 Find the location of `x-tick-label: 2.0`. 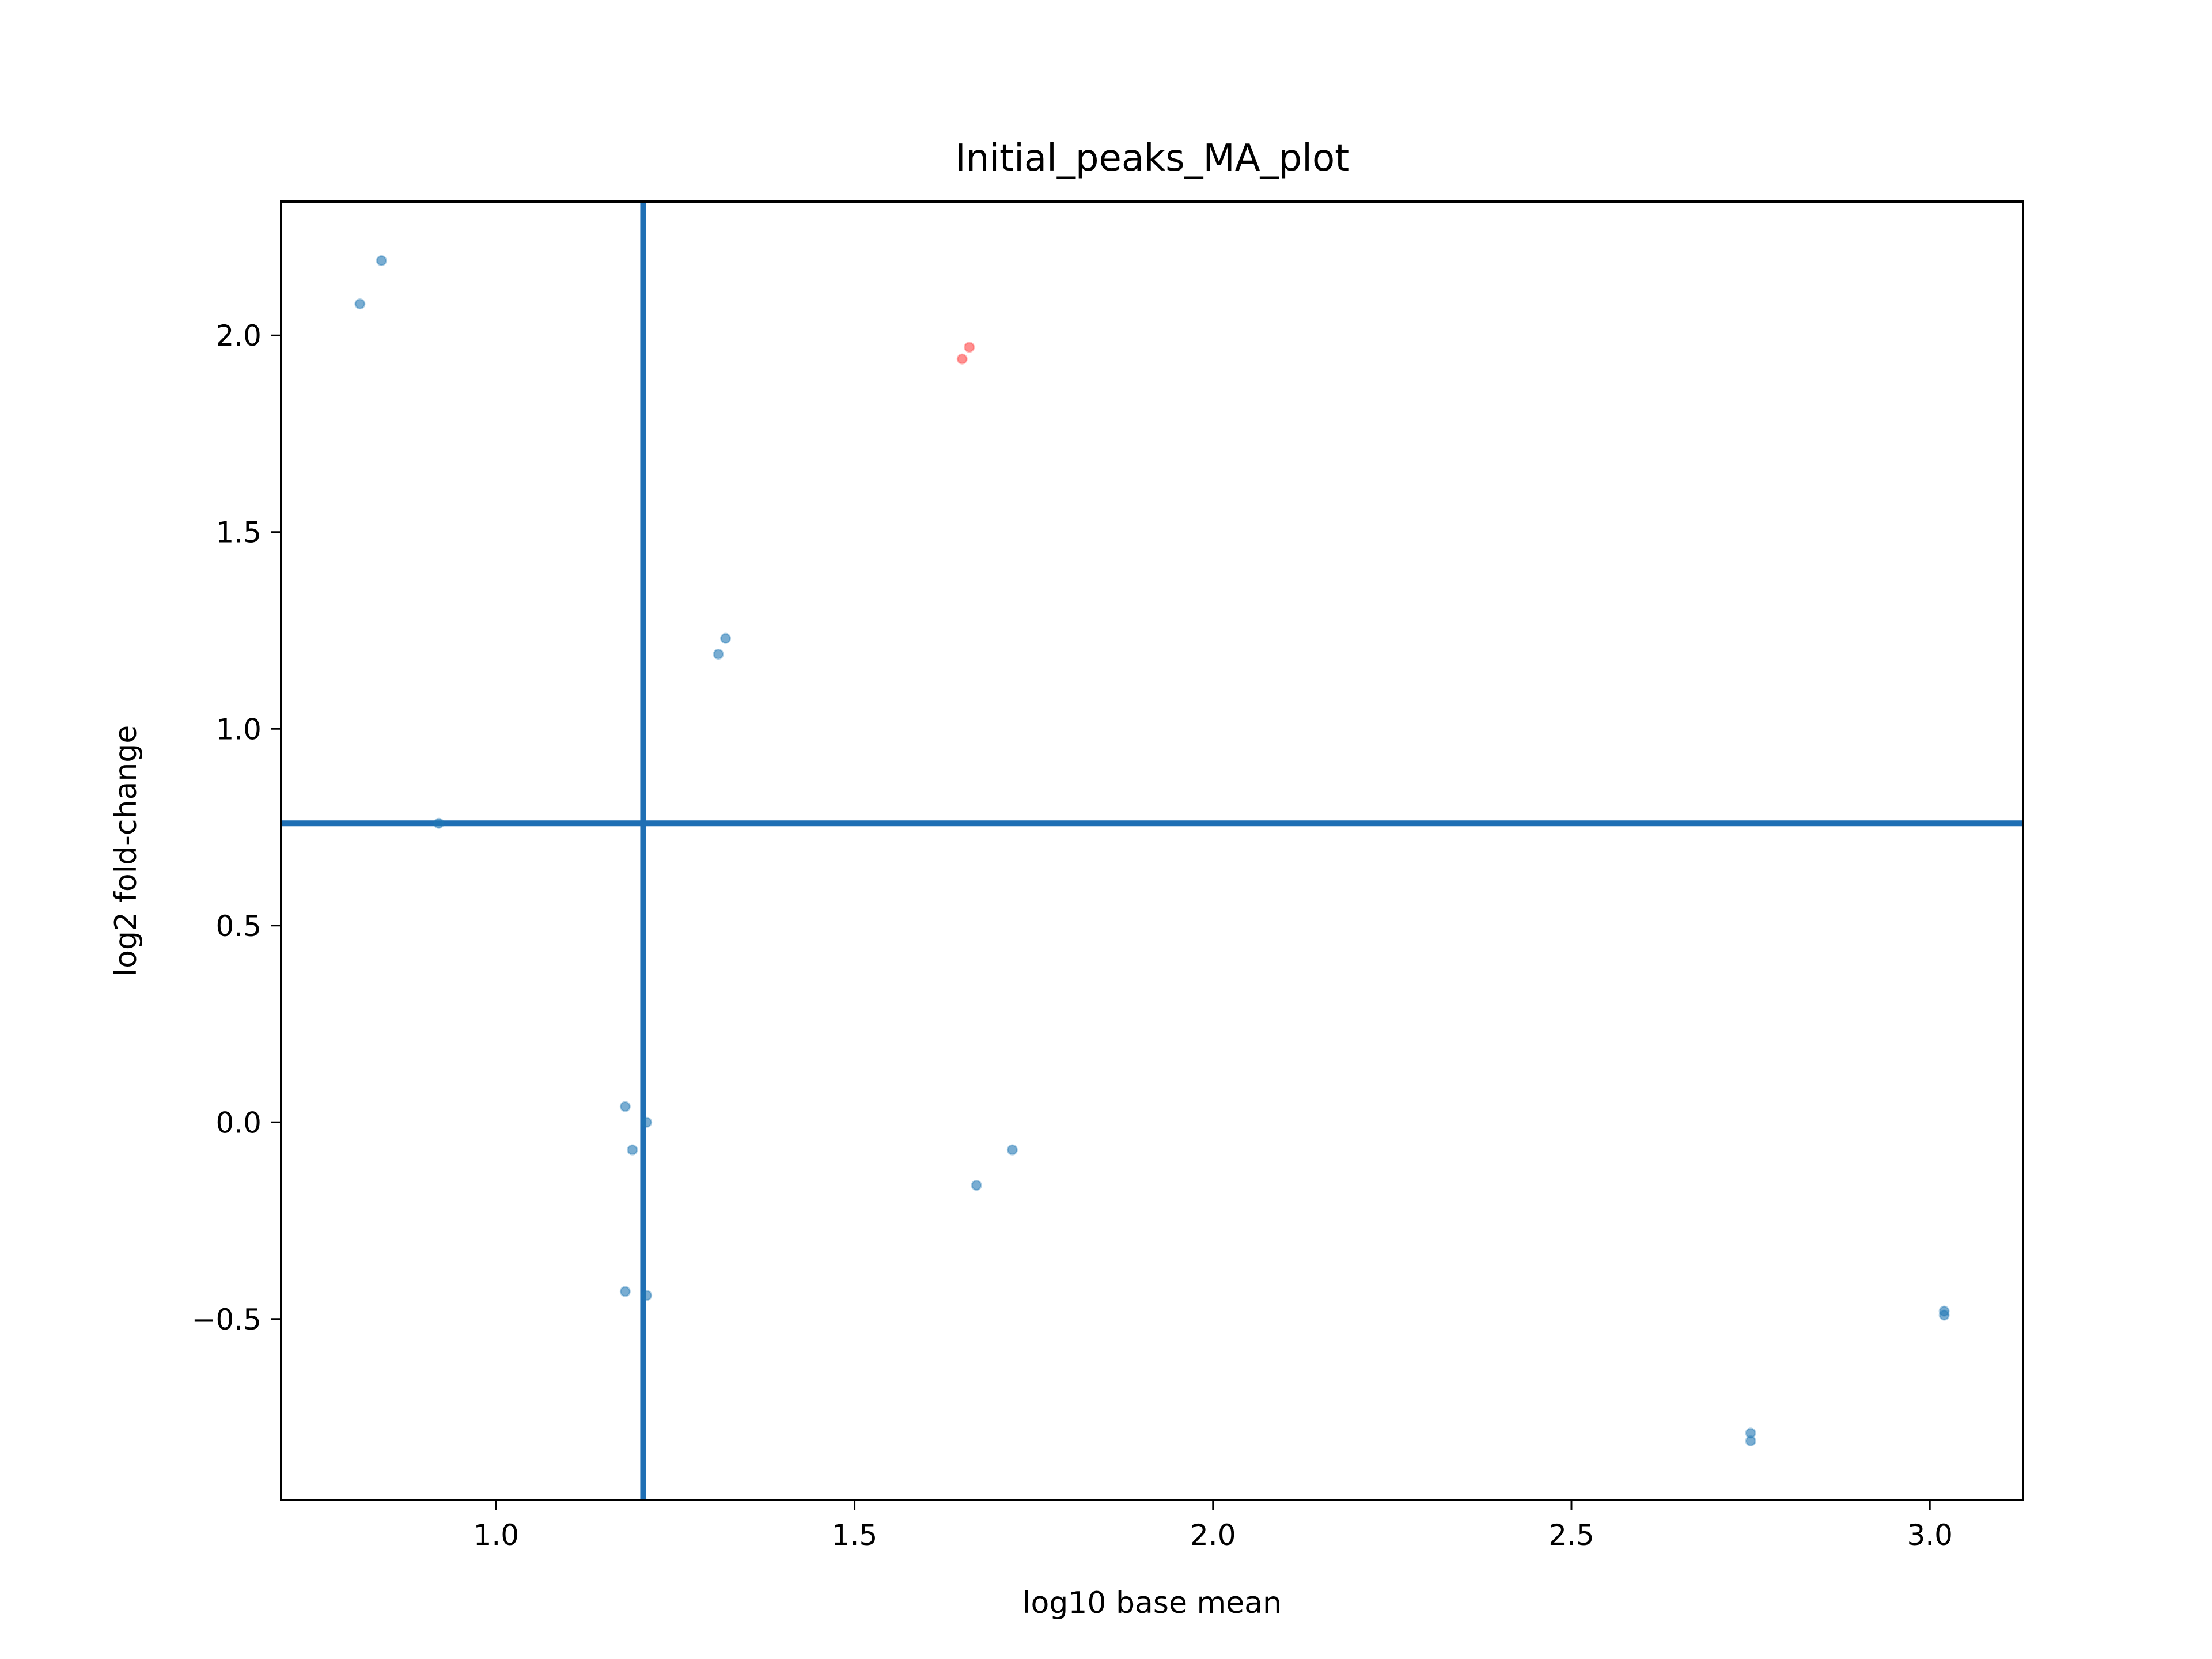

x-tick-label: 2.0 is located at coordinates (1213, 1535).